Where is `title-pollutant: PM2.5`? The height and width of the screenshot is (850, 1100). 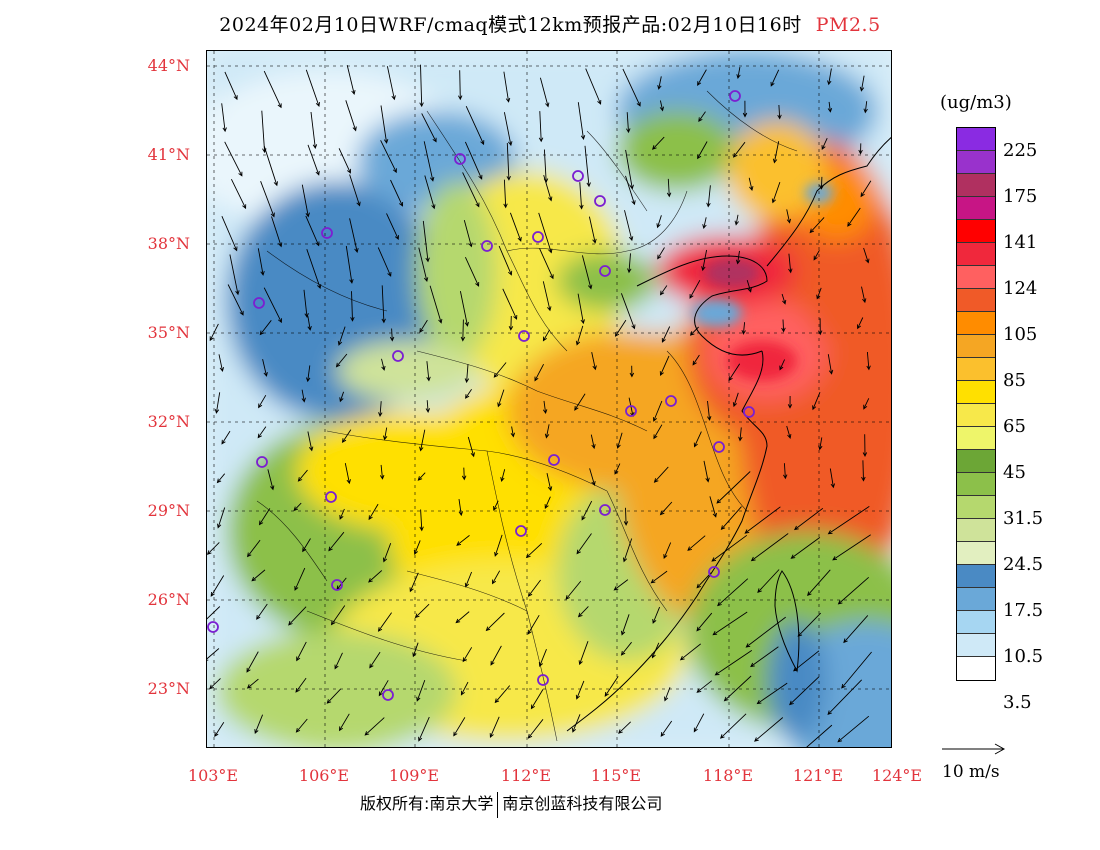
title-pollutant: PM2.5 is located at coordinates (848, 25).